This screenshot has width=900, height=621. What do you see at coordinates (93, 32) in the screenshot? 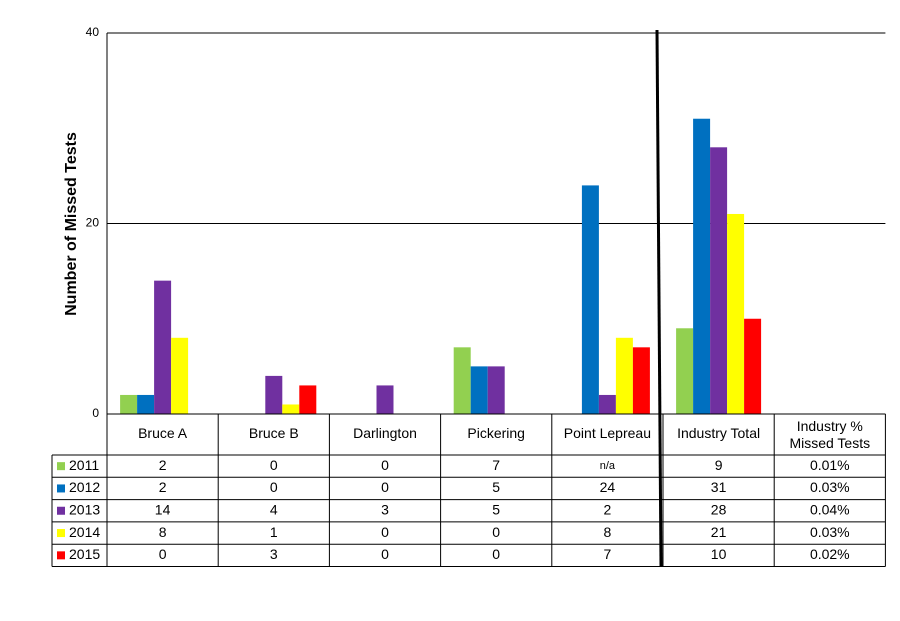
I see `y-tick-label: 40` at bounding box center [93, 32].